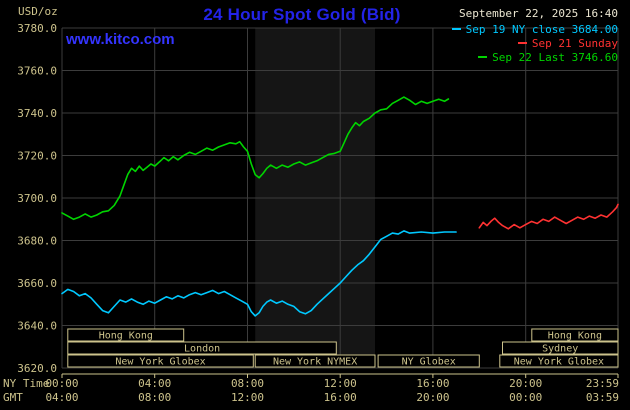 The image size is (630, 410). What do you see at coordinates (259, 273) in the screenshot?
I see `series-line-sep-19-ny-close` at bounding box center [259, 273].